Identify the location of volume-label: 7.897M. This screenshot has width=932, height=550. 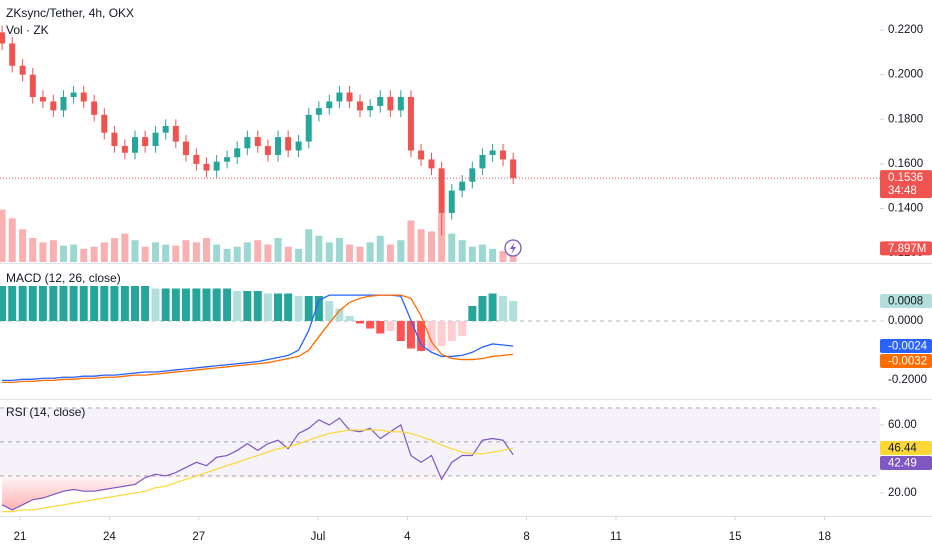
(907, 249).